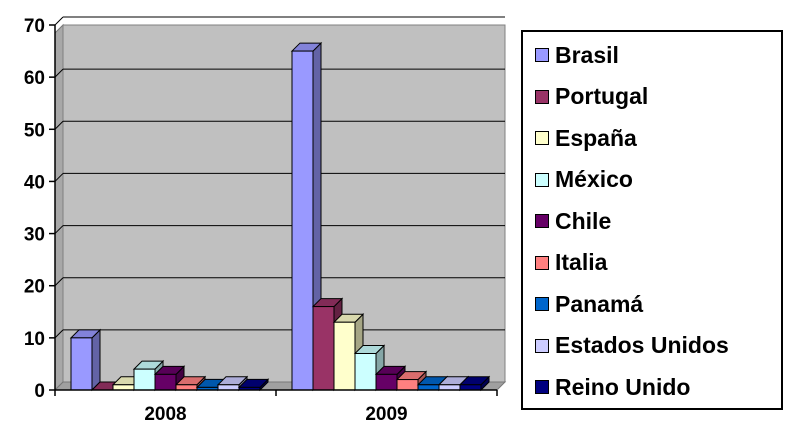  What do you see at coordinates (59, 207) in the screenshot?
I see `side-wall` at bounding box center [59, 207].